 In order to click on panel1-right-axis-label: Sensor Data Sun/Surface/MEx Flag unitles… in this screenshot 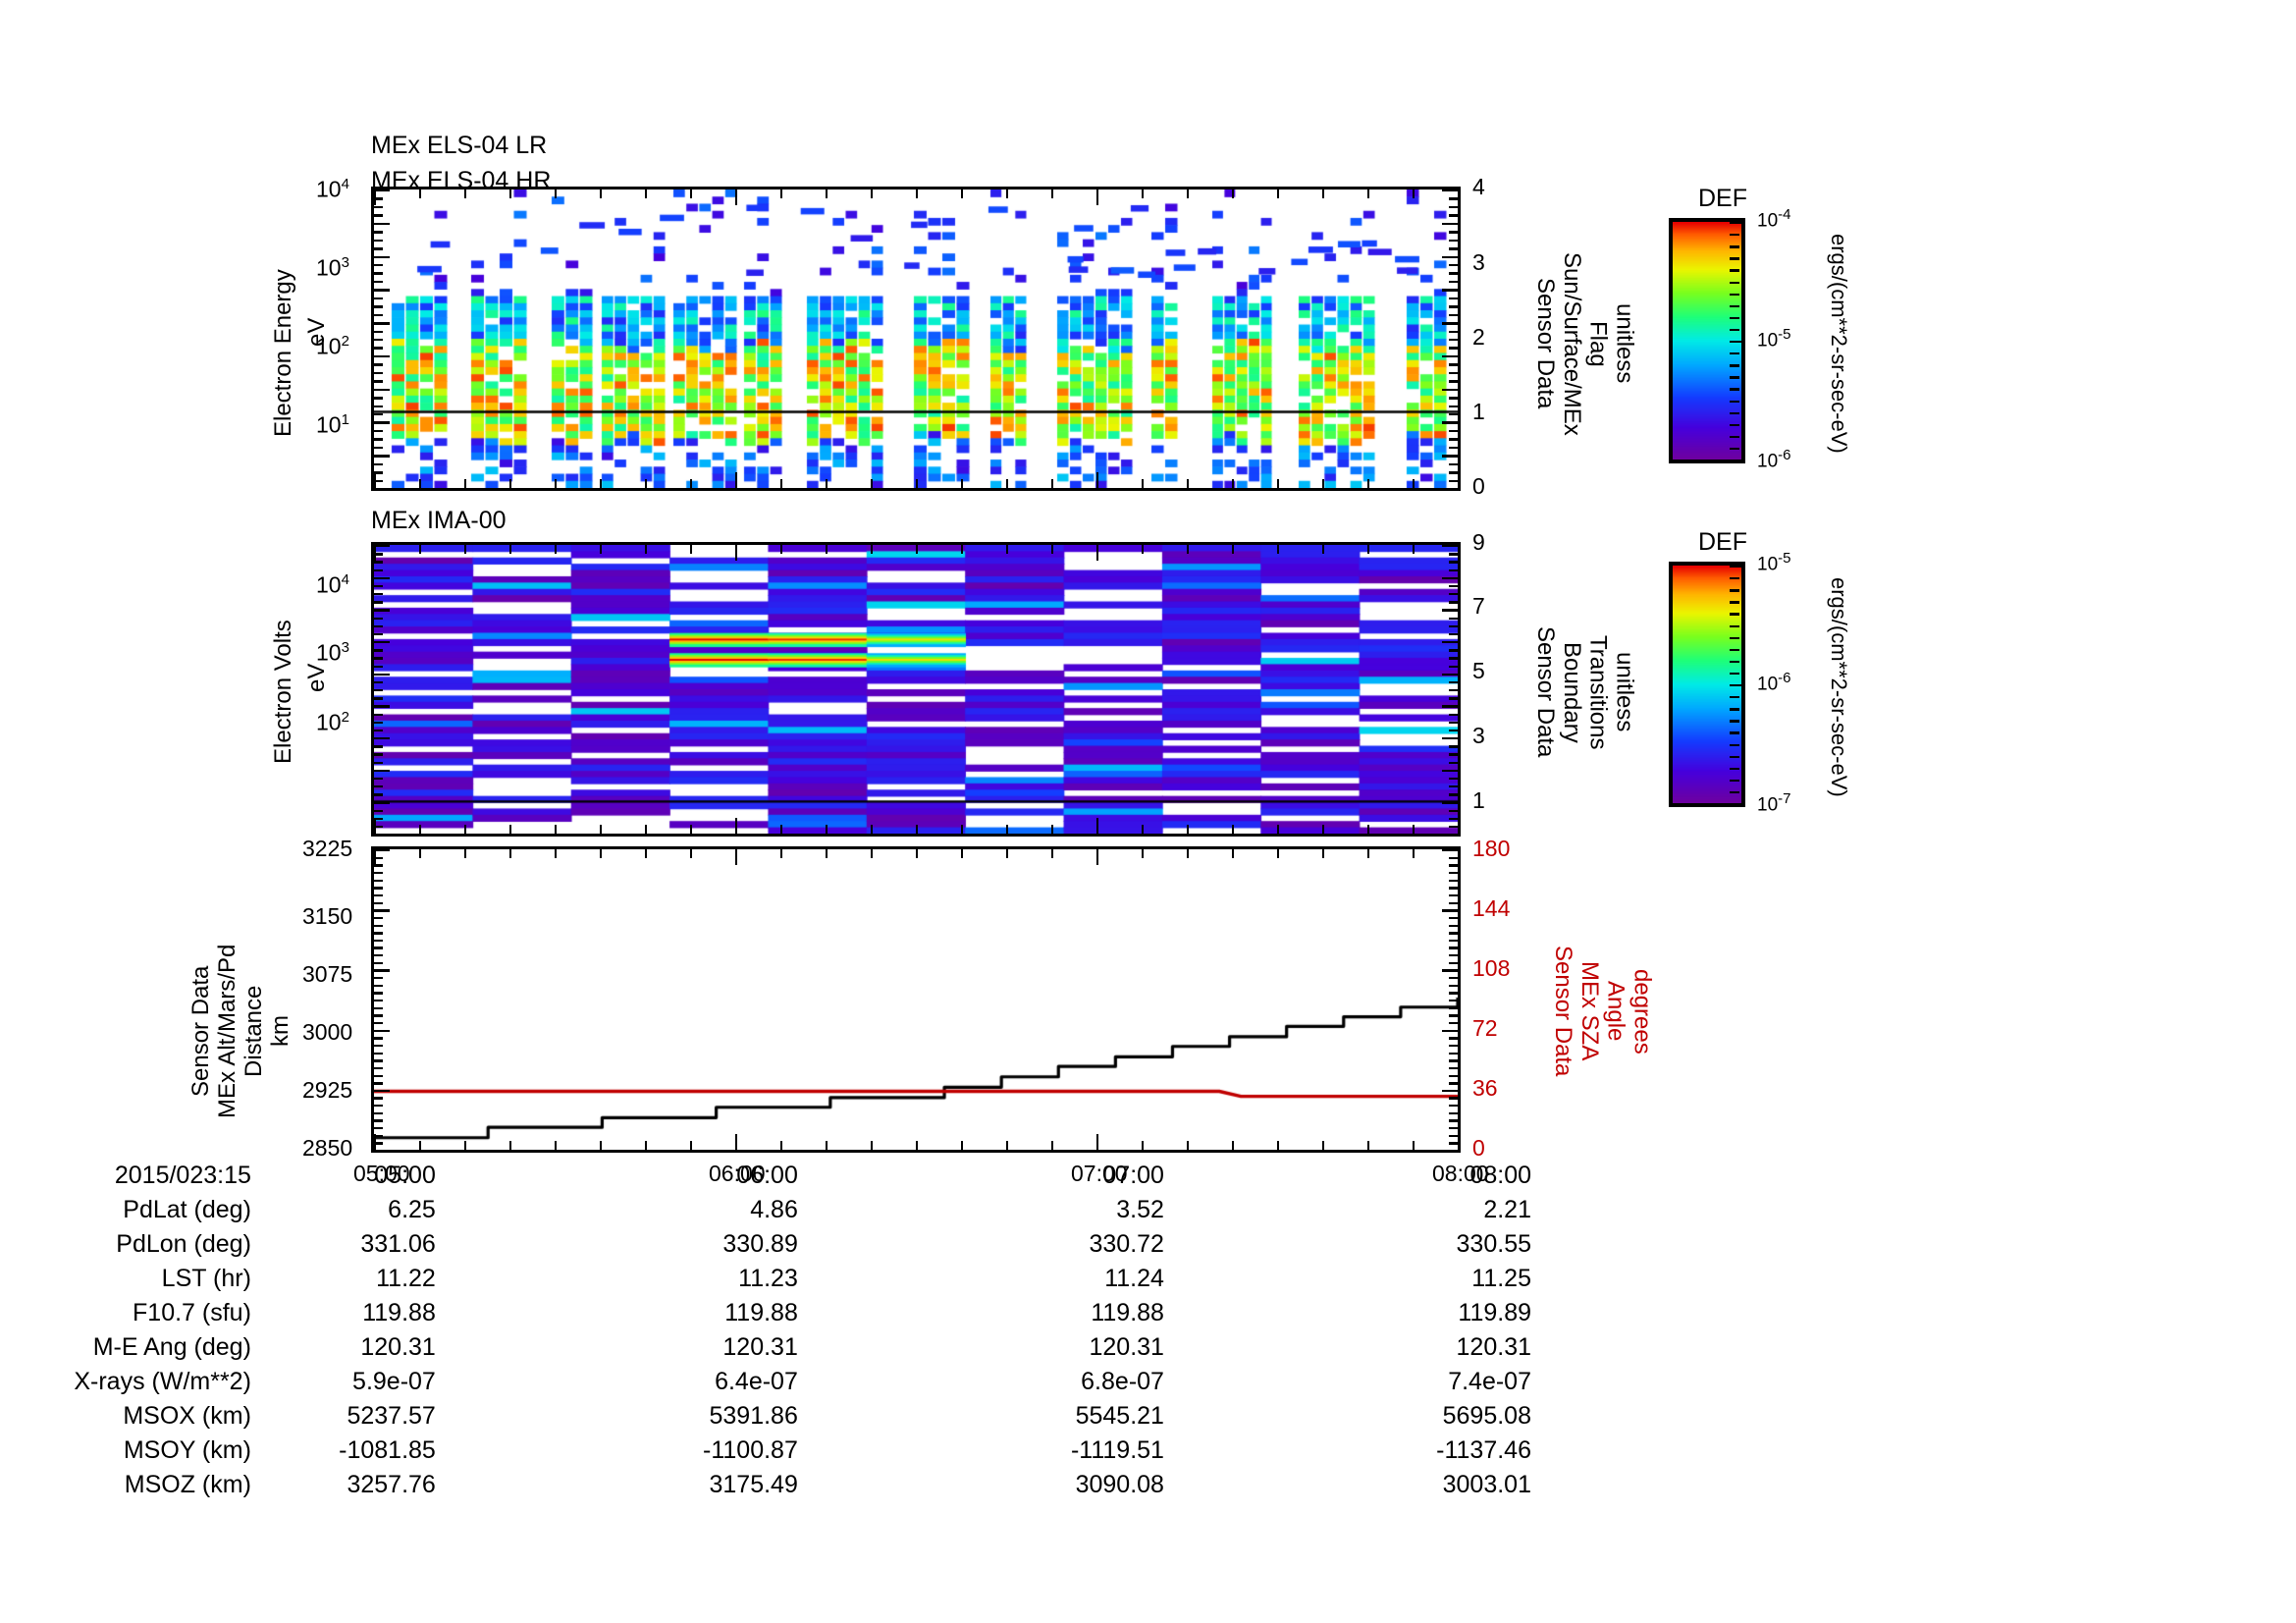, I will do `click(1585, 343)`.